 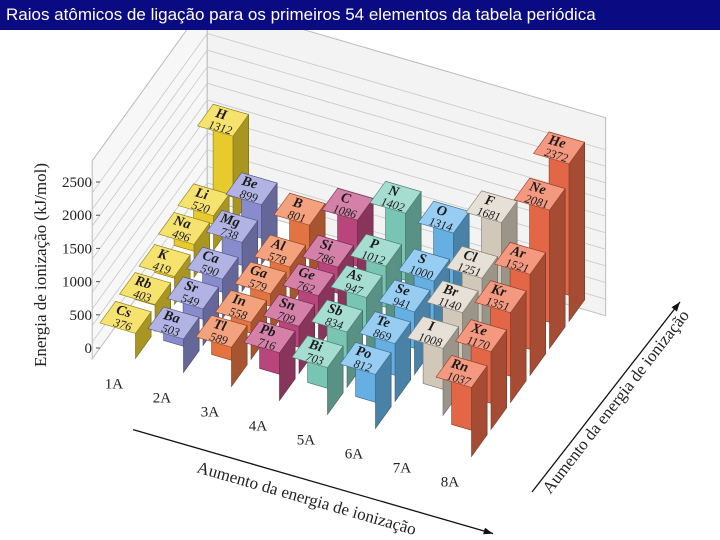 What do you see at coordinates (450, 291) in the screenshot?
I see `element-symbol: Br` at bounding box center [450, 291].